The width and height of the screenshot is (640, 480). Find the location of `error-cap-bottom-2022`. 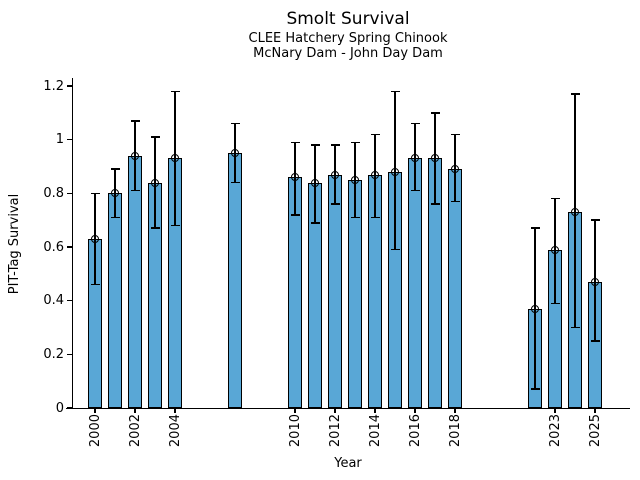

error-cap-bottom-2022 is located at coordinates (535, 389).